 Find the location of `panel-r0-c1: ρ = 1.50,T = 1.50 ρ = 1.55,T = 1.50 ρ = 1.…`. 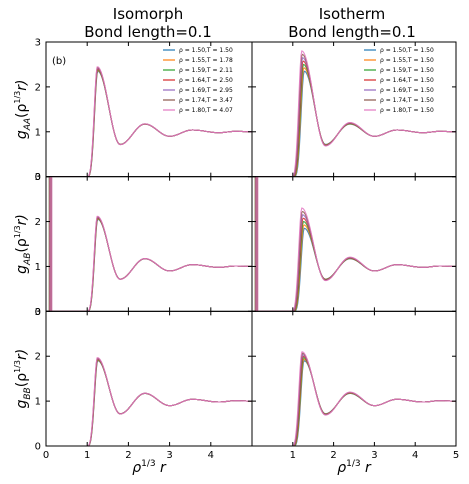

panel-r0-c1: ρ = 1.50,T = 1.50 ρ = 1.55,T = 1.50 ρ = 1.… is located at coordinates (354, 109).